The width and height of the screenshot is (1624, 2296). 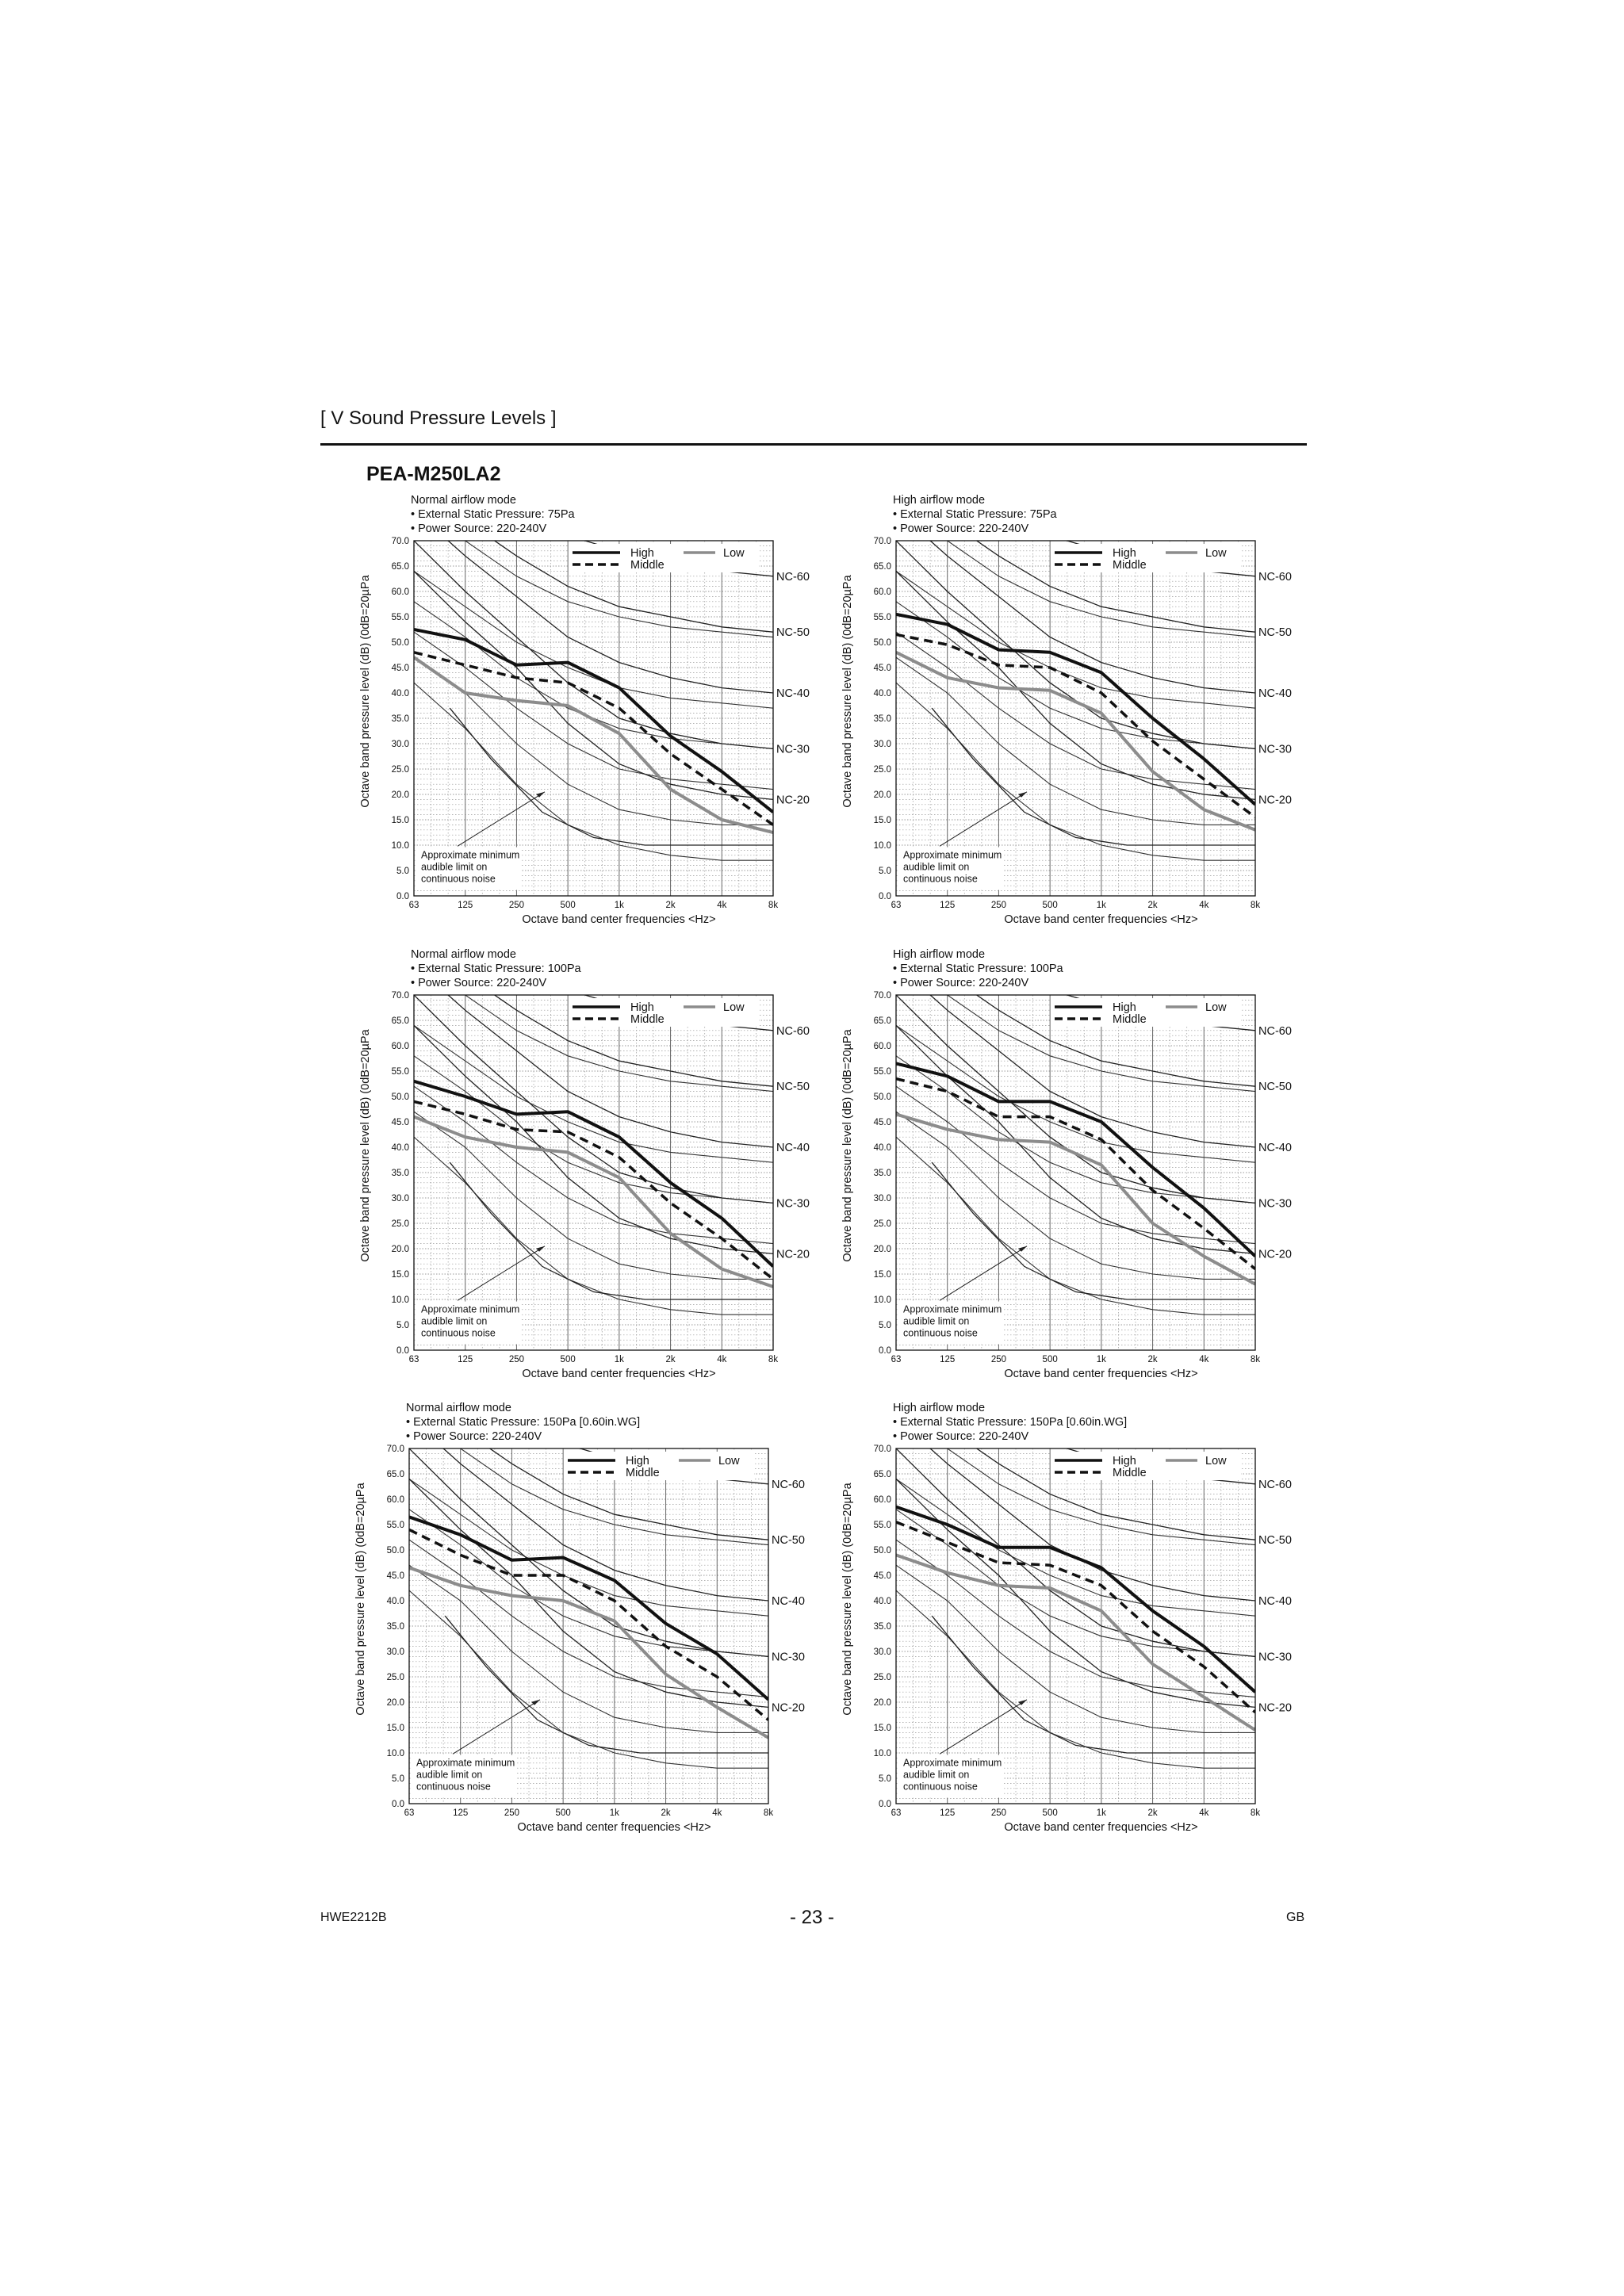 I want to click on y-tick-label: 10.0, so click(x=400, y=1300).